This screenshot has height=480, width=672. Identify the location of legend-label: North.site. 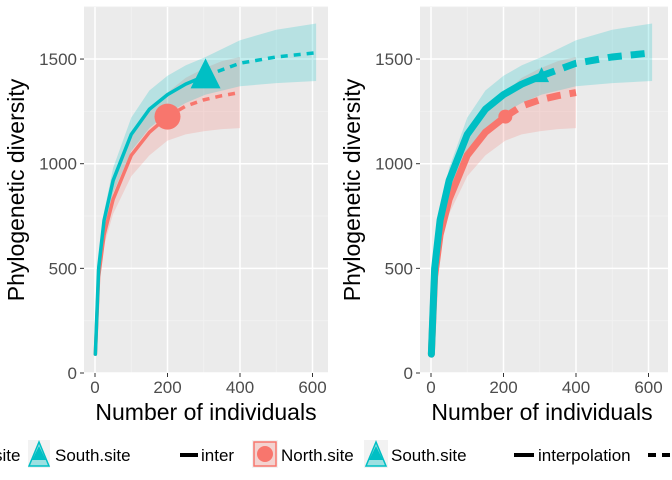
(317, 455).